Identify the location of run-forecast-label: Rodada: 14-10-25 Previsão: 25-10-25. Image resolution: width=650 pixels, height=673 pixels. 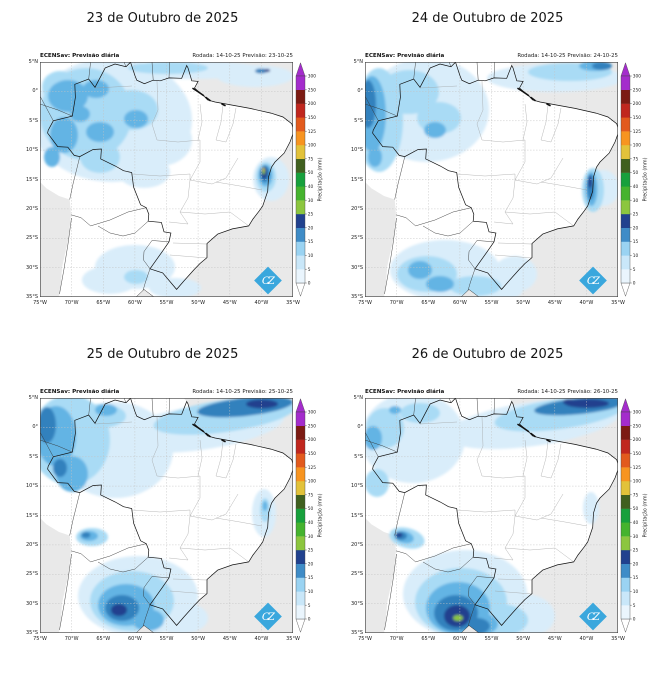
(242, 392).